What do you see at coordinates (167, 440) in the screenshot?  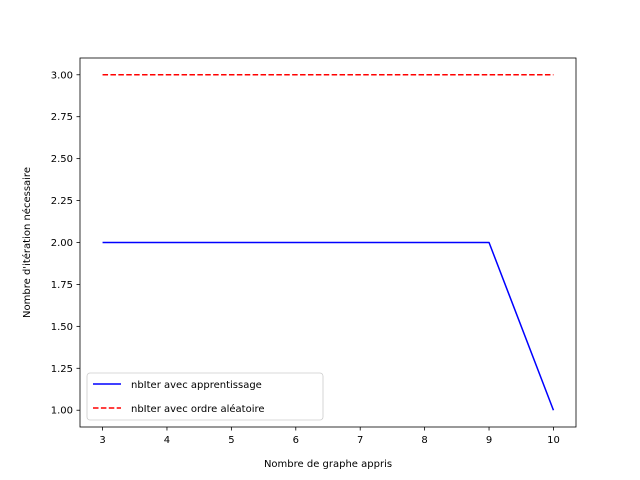 I see `x-tick-label: 4` at bounding box center [167, 440].